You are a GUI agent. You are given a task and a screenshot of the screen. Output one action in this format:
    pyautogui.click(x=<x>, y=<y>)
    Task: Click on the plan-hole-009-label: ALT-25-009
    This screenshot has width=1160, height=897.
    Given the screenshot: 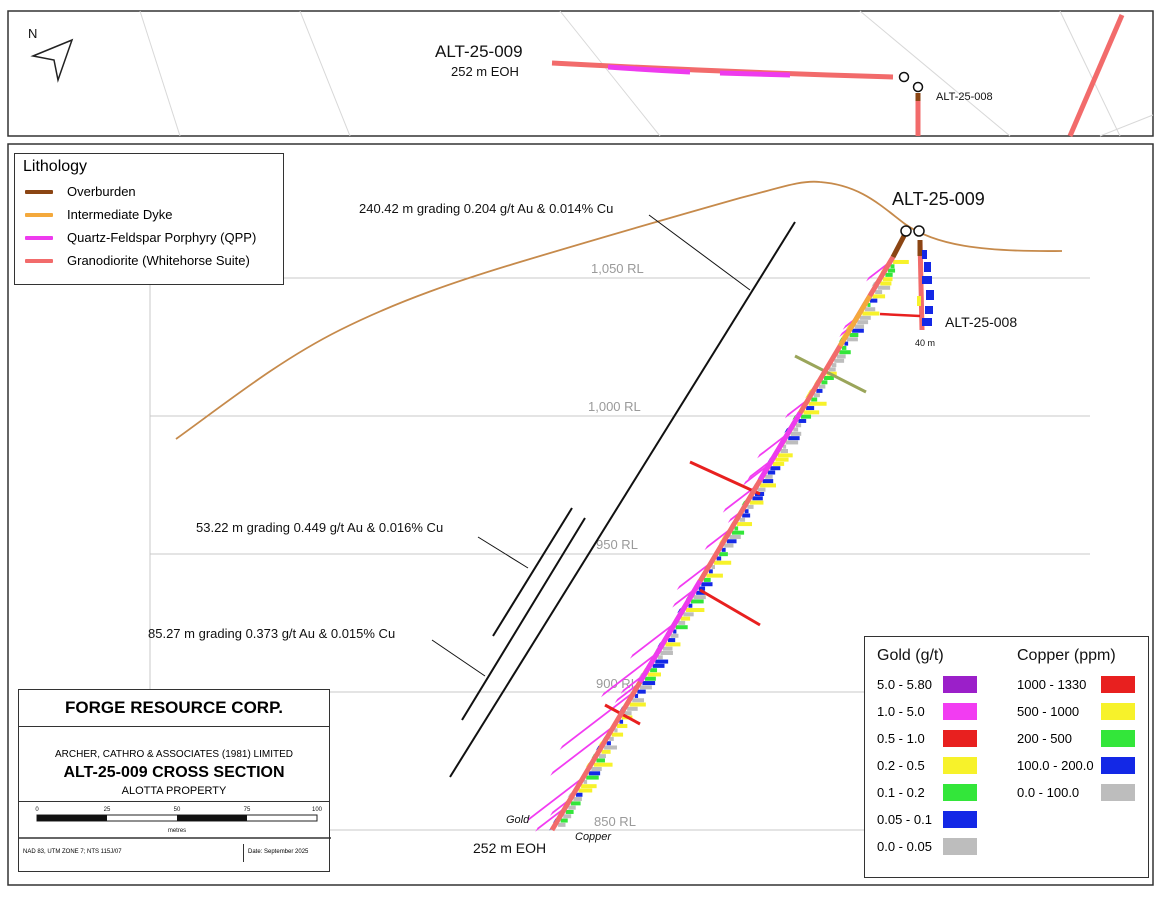 What is the action you would take?
    pyautogui.click(x=479, y=51)
    